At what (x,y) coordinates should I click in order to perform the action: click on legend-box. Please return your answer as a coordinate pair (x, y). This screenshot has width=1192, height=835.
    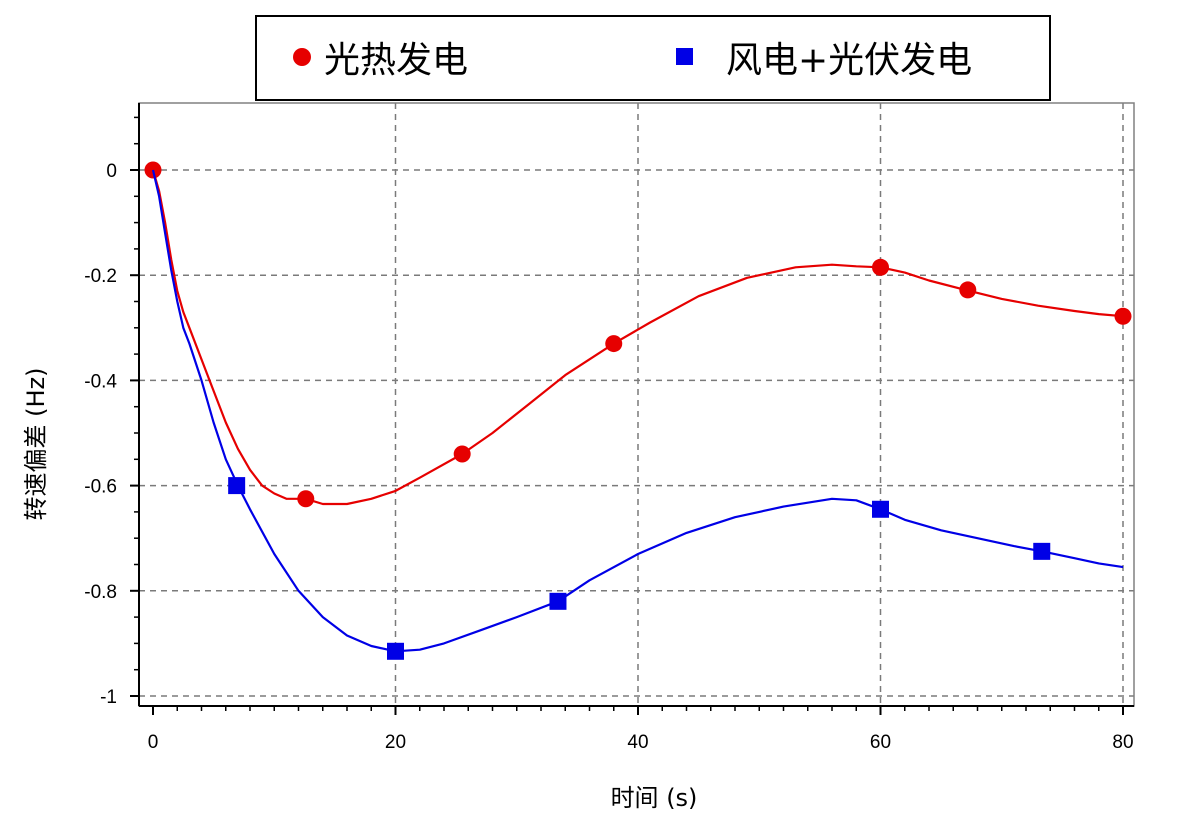
    Looking at the image, I should click on (653, 58).